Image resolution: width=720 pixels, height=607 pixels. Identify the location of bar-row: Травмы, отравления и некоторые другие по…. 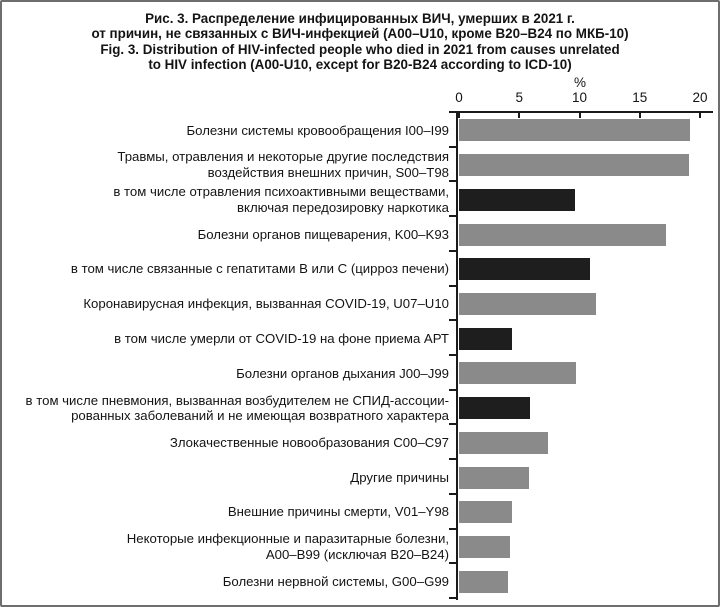
(358, 165).